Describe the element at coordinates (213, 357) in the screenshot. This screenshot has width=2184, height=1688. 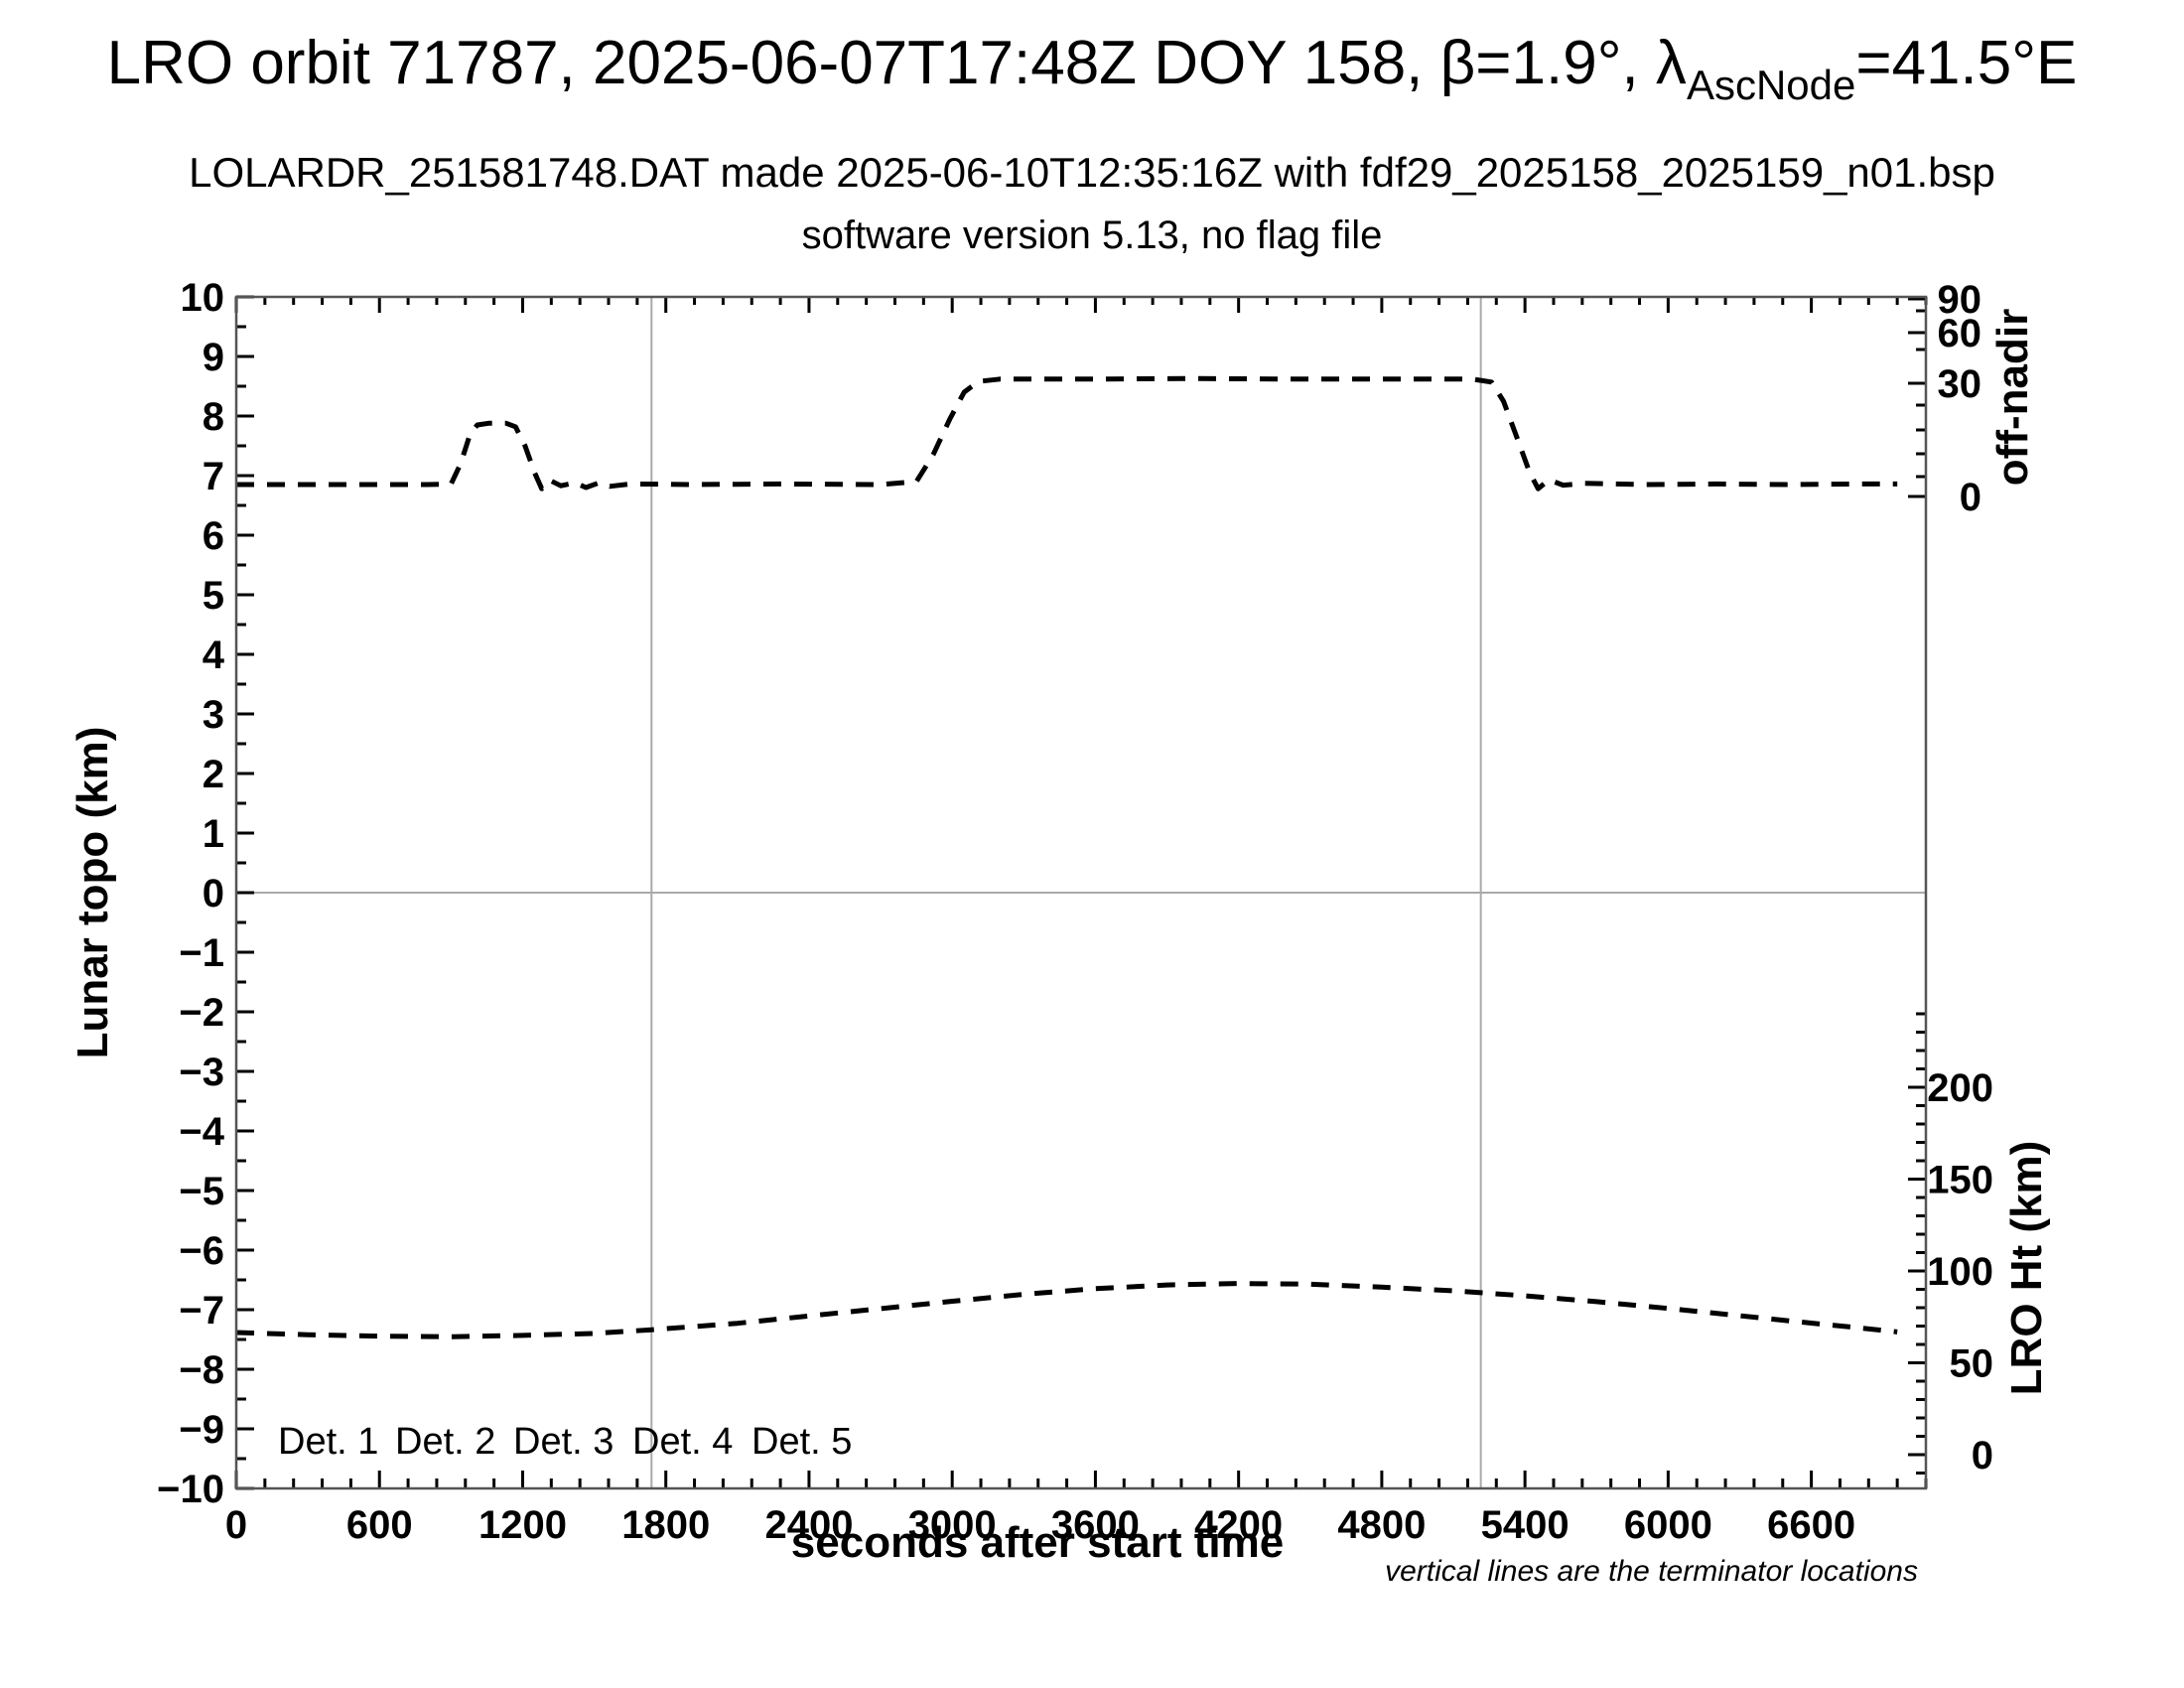
I see `topo-tick-label: 9` at that location.